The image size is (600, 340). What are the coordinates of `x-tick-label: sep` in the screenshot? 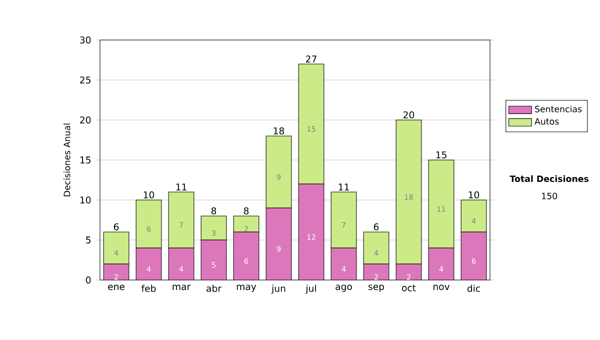 It's located at (376, 288).